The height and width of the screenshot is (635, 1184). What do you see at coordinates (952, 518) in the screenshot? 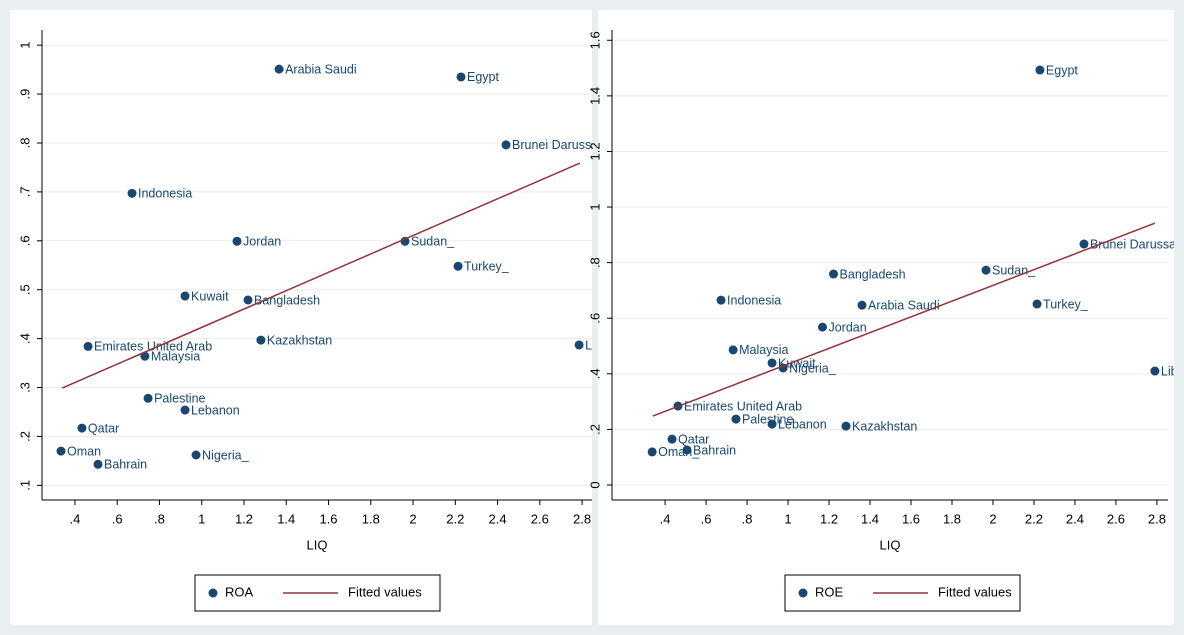
I see `x-tick-label: 1.8` at bounding box center [952, 518].